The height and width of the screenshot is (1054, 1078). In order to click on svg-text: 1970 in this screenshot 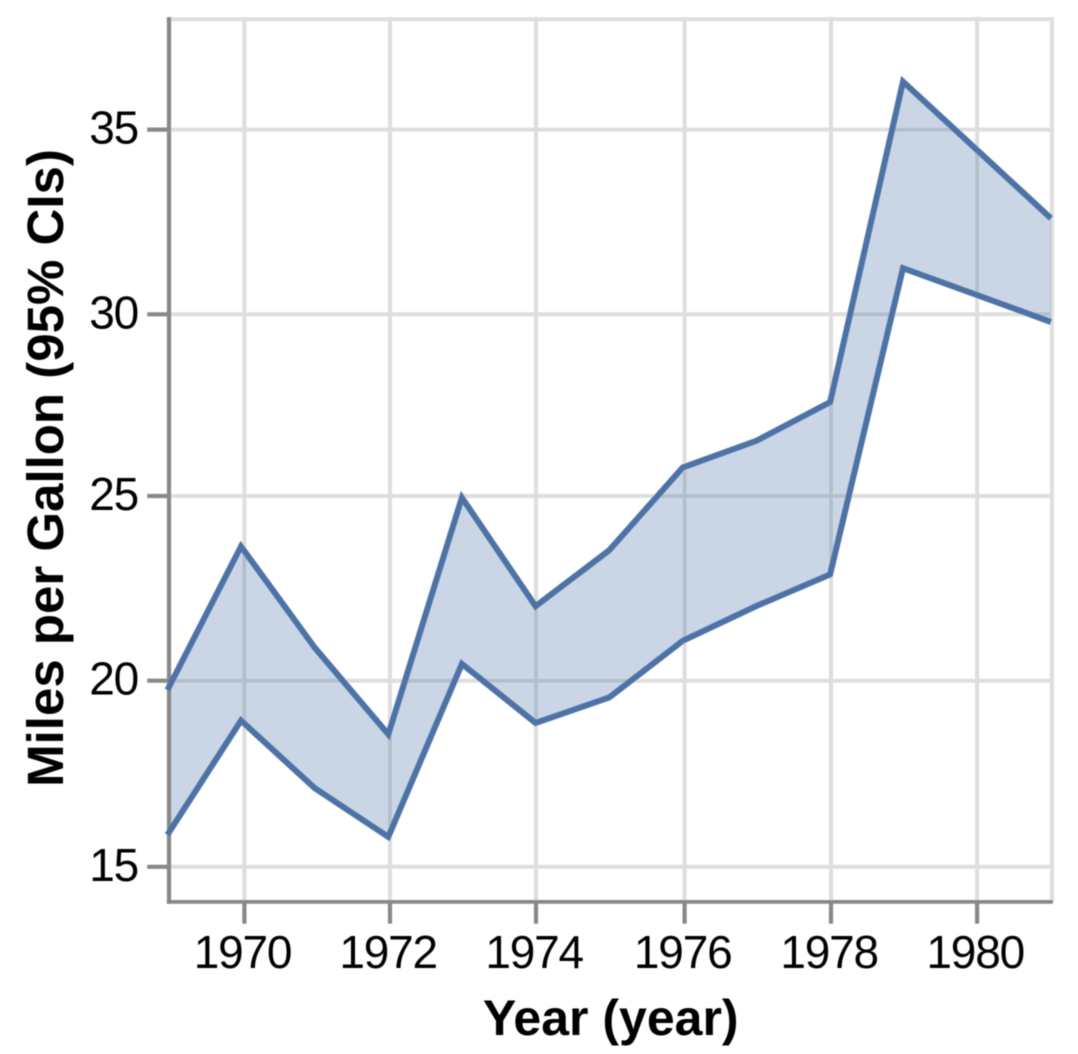, I will do `click(243, 952)`.